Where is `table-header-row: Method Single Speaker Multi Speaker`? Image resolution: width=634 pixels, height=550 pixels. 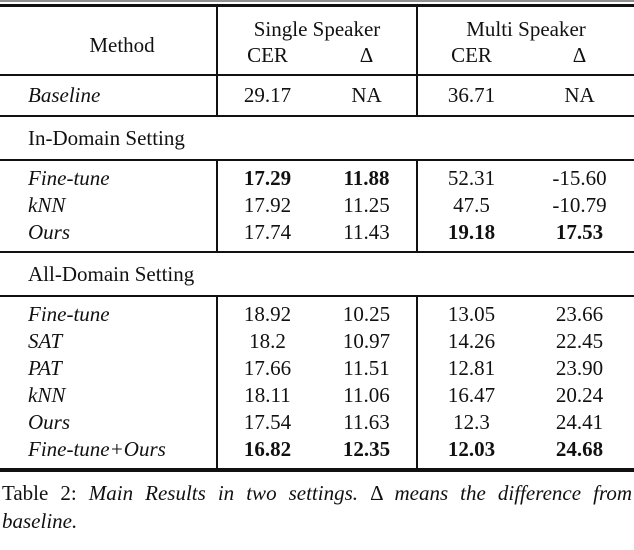 table-header-row: Method Single Speaker Multi Speaker is located at coordinates (317, 41).